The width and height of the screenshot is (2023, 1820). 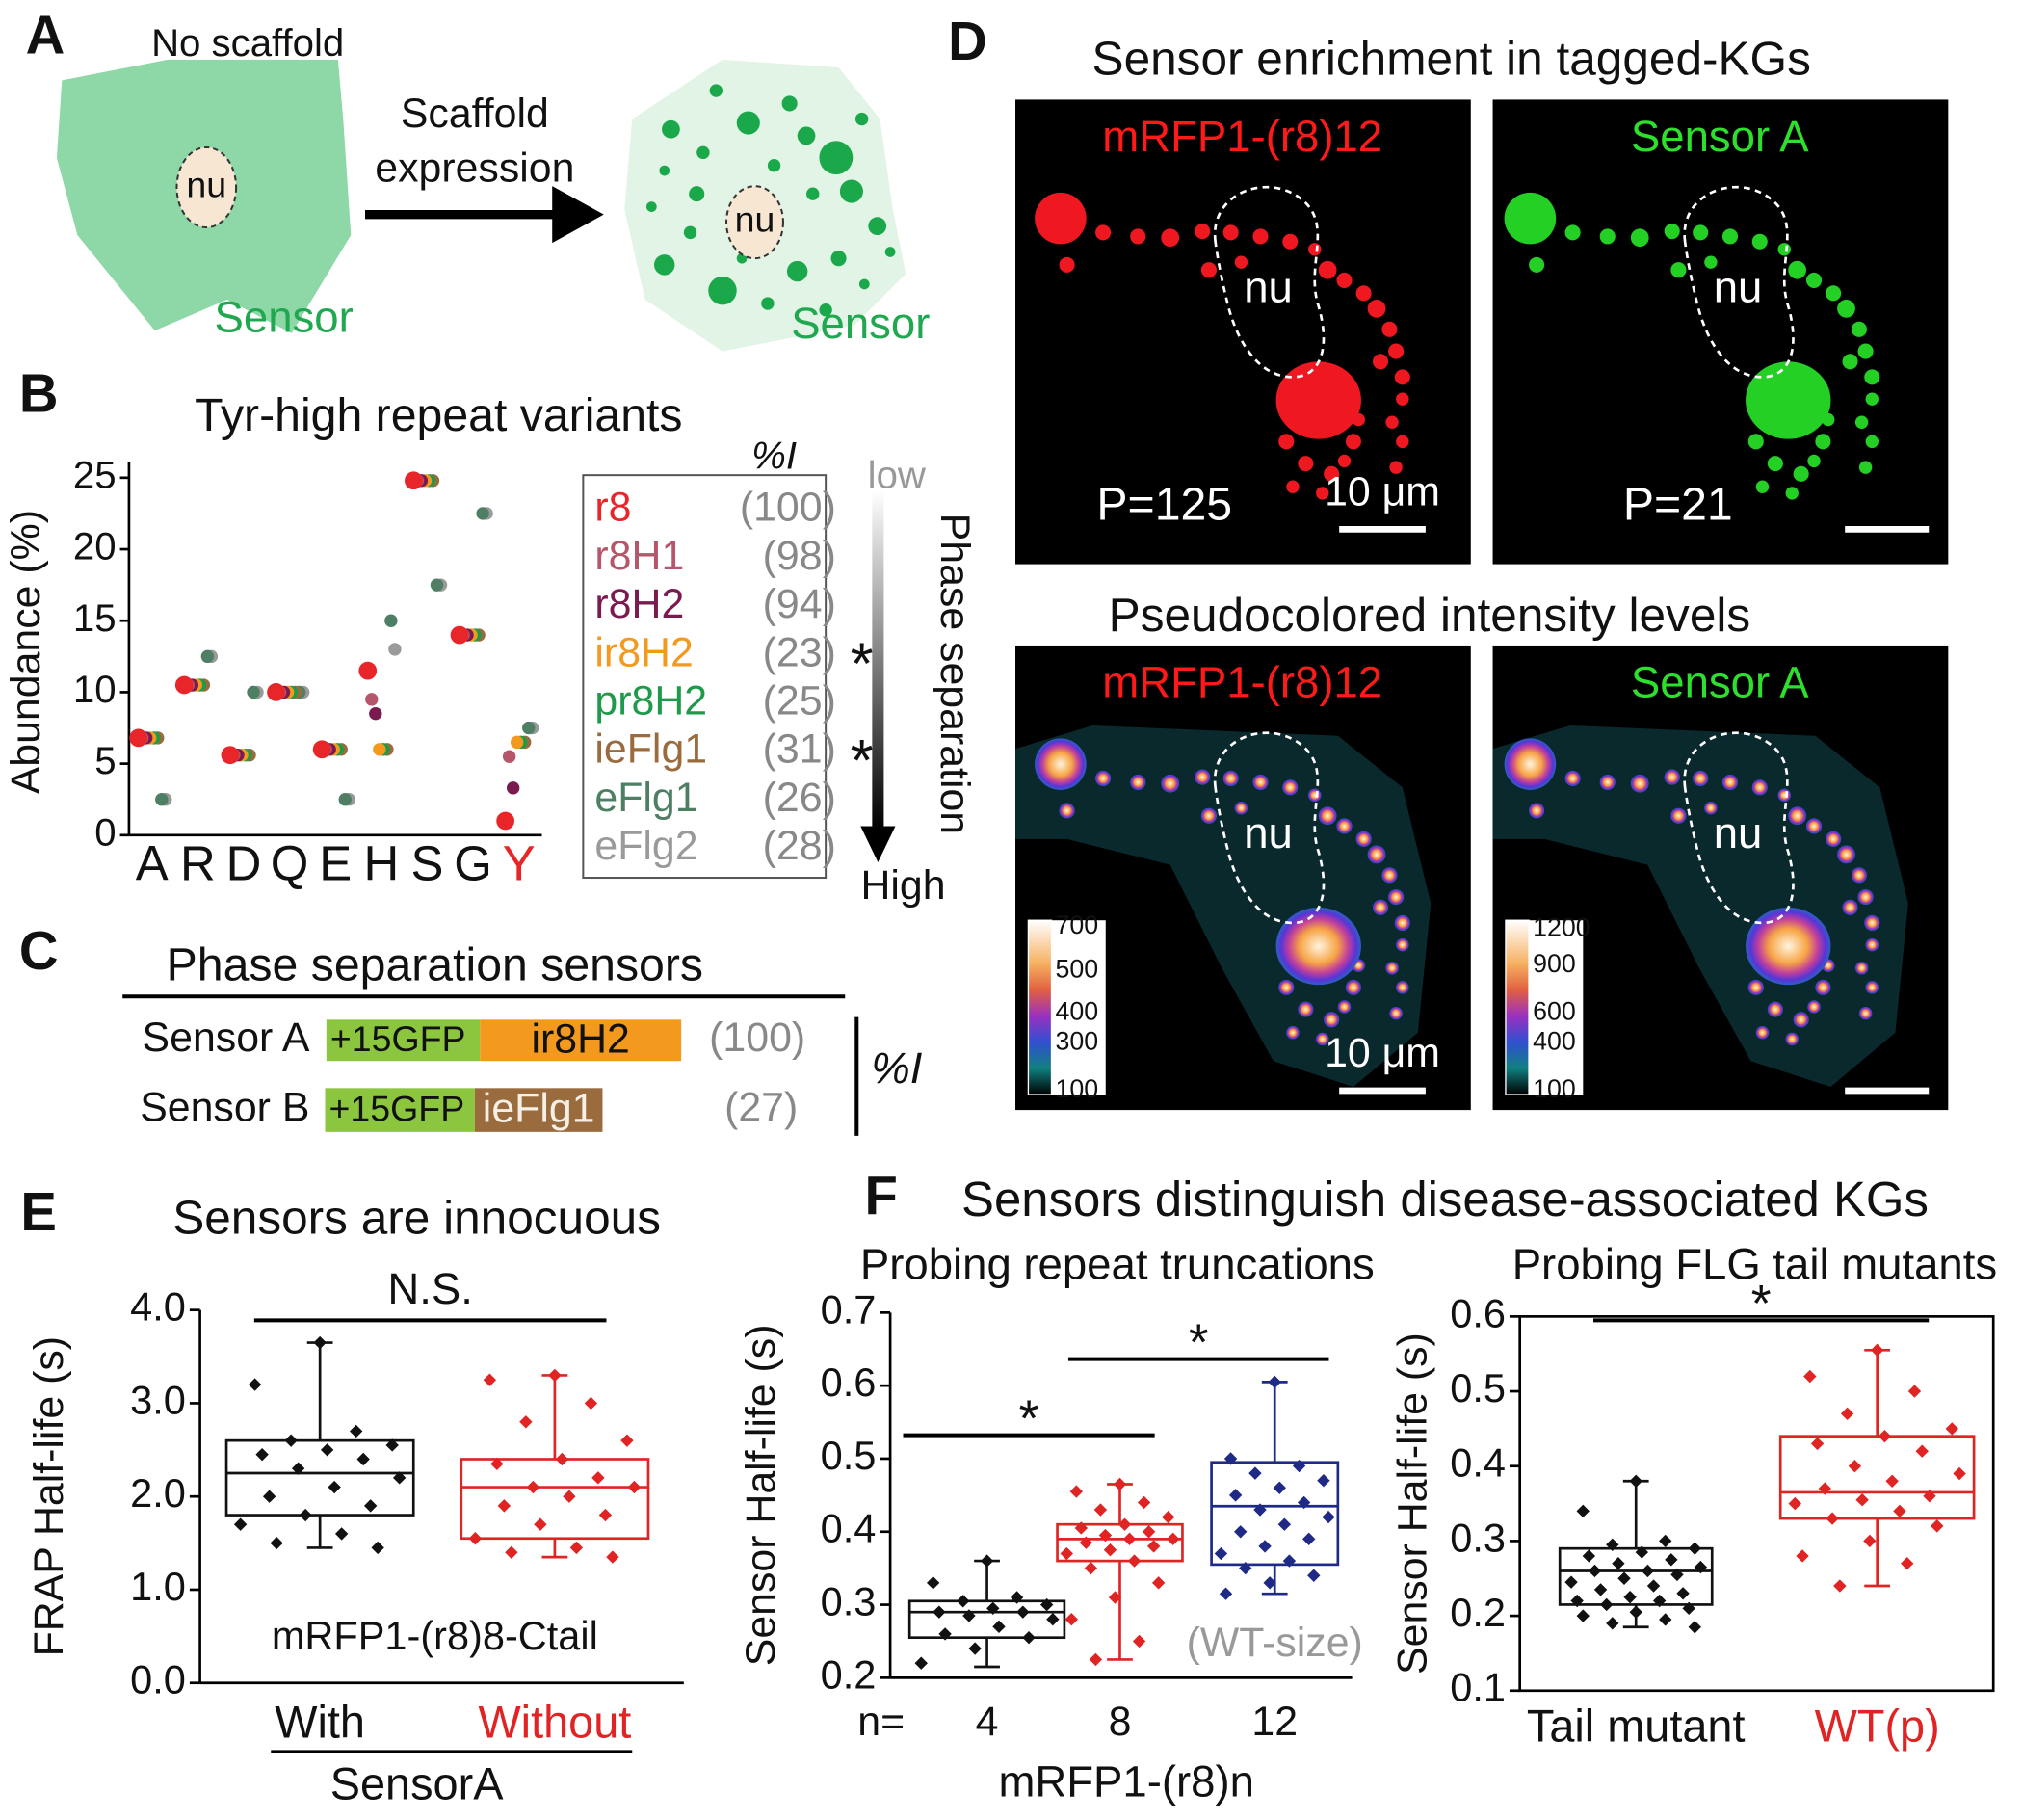 I want to click on x-tick-label: S, so click(x=426, y=864).